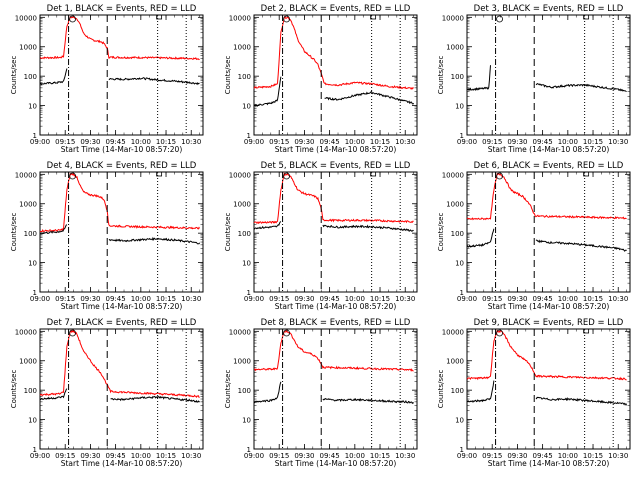 The width and height of the screenshot is (640, 480). What do you see at coordinates (122, 323) in the screenshot?
I see `chart-title: Det 7, BLACK = Events, RED = LLD` at bounding box center [122, 323].